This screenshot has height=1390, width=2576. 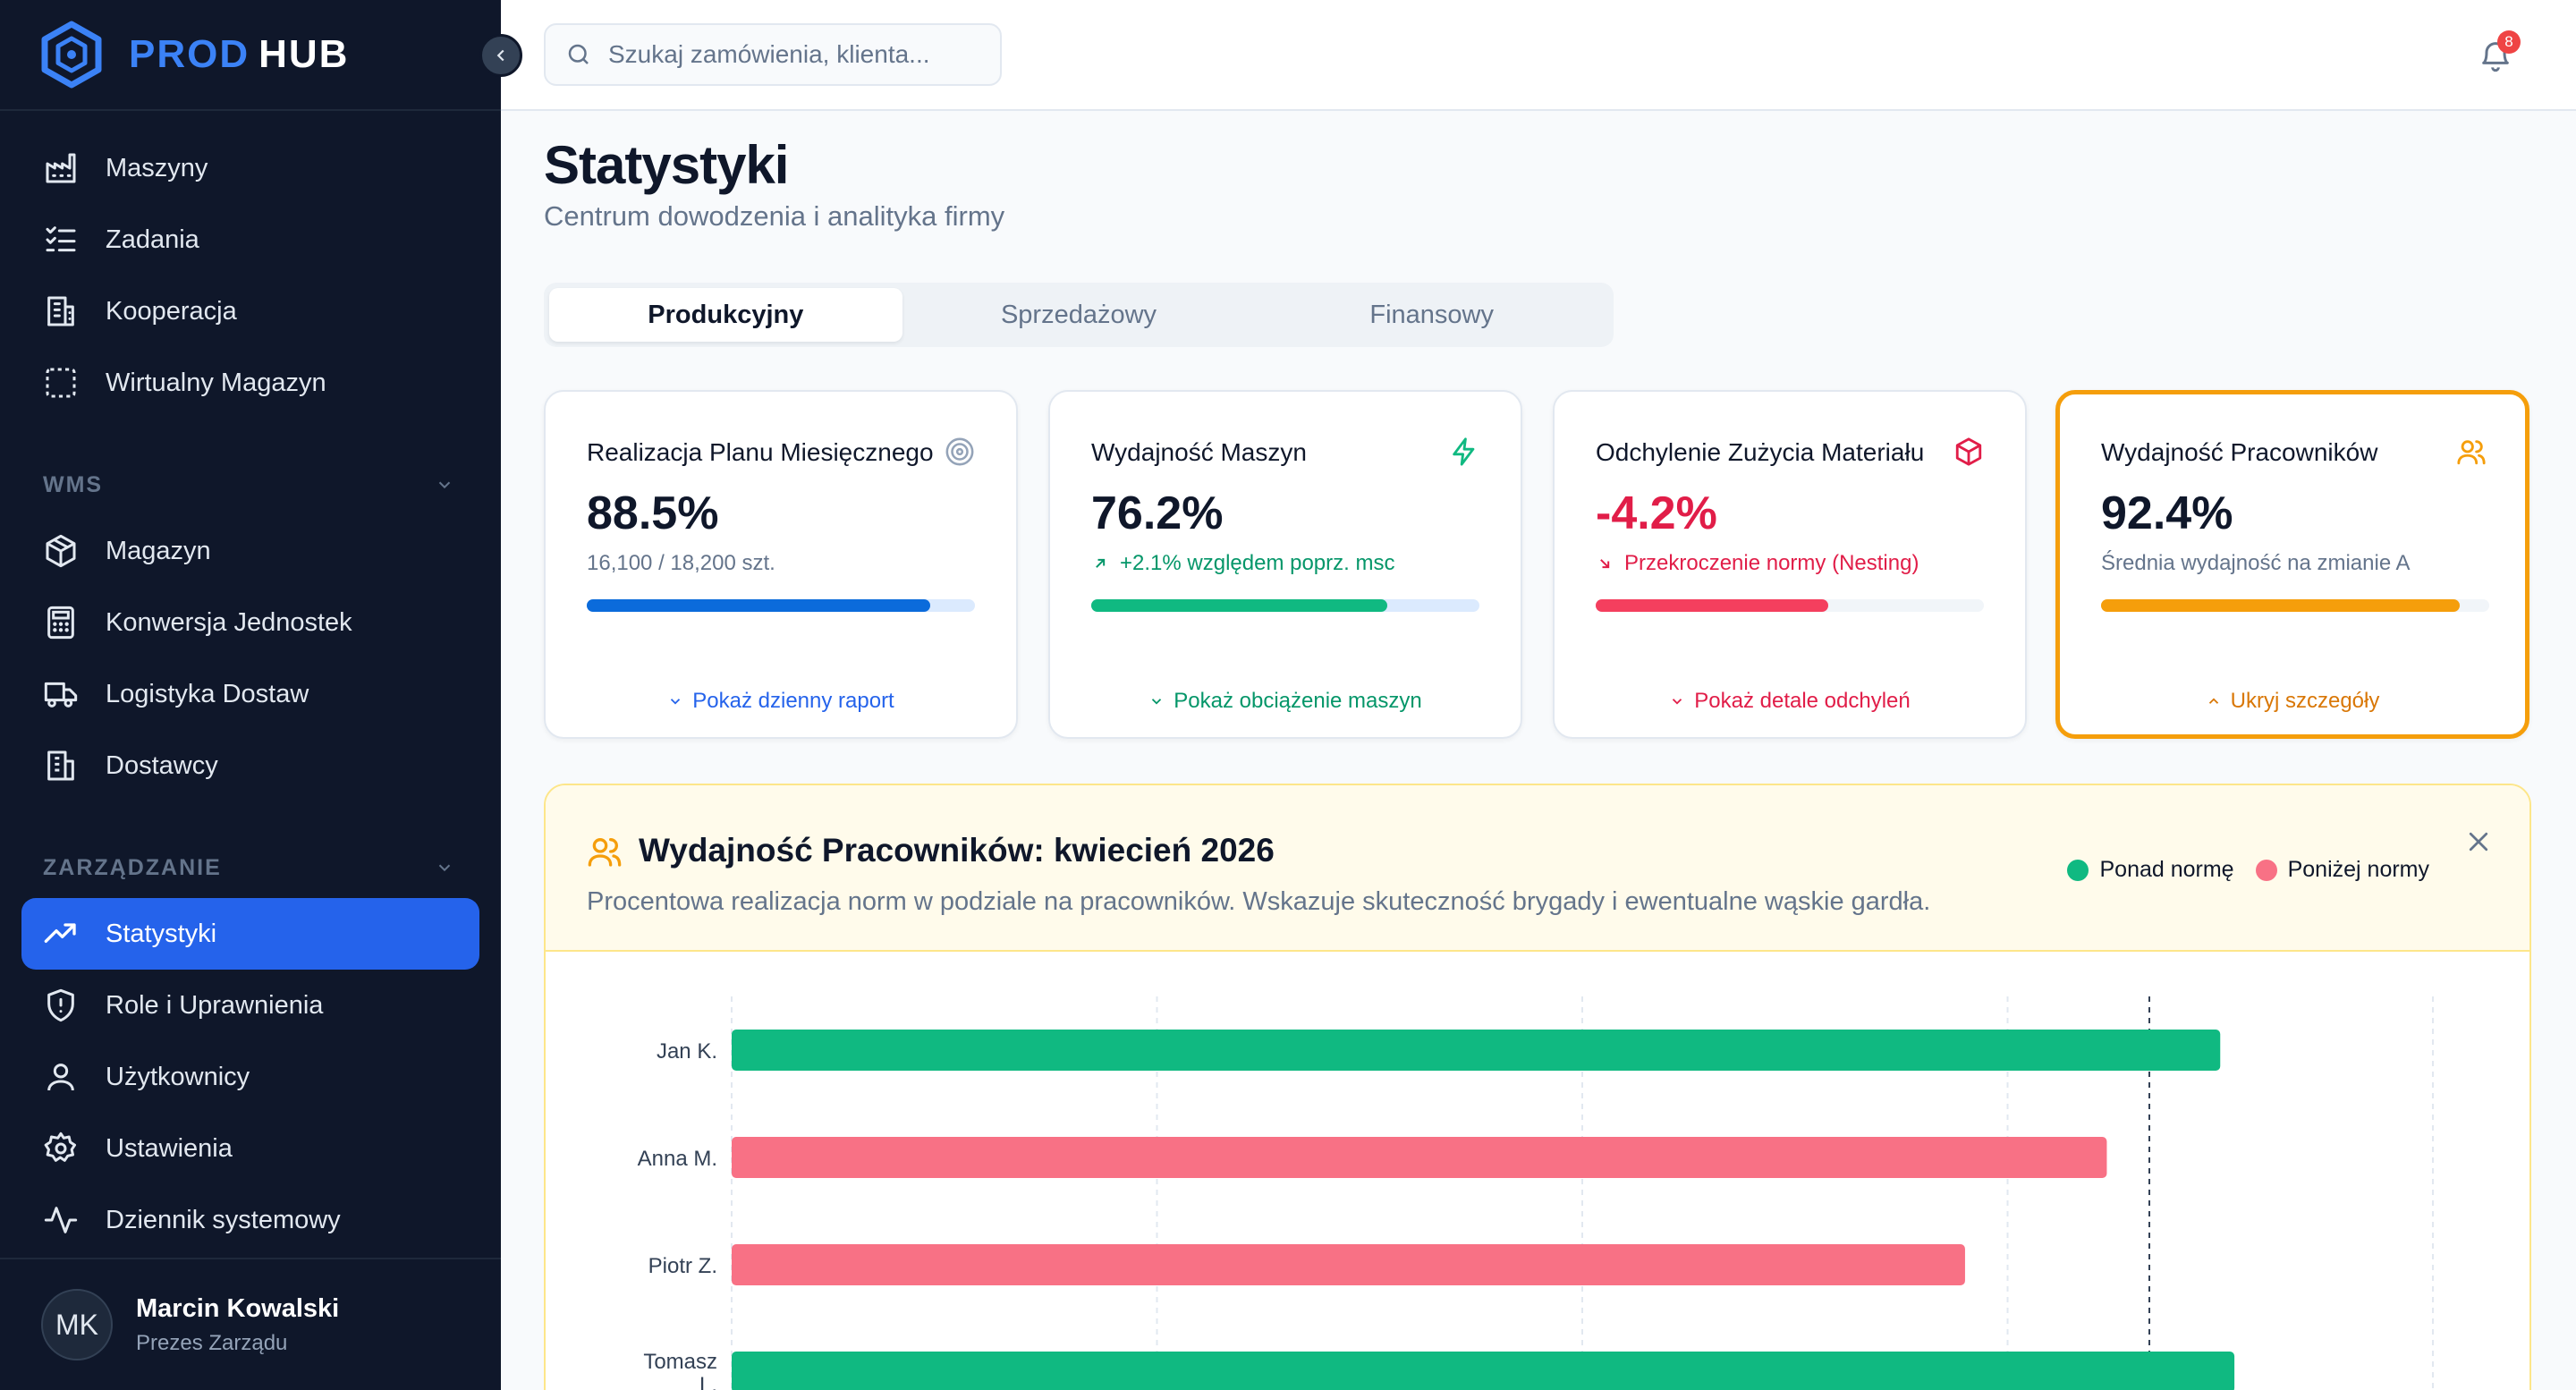 What do you see at coordinates (61, 551) in the screenshot?
I see `package-icon` at bounding box center [61, 551].